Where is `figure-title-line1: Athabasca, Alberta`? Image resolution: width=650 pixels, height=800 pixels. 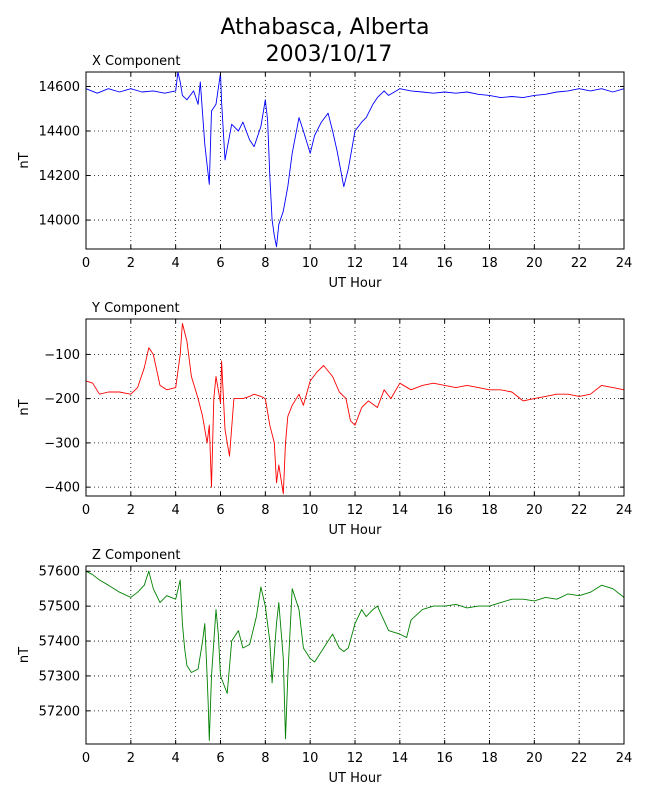
figure-title-line1: Athabasca, Alberta is located at coordinates (325, 27).